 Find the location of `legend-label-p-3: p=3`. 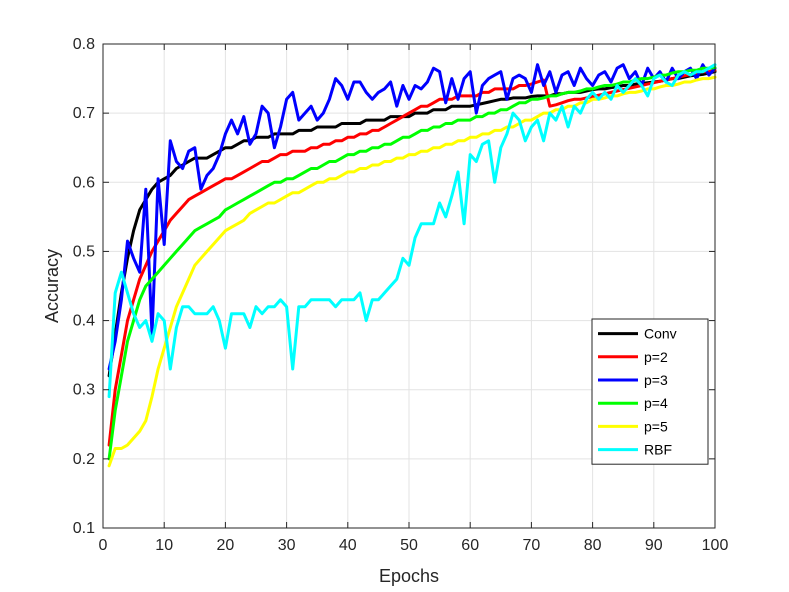

legend-label-p-3: p=3 is located at coordinates (656, 380).